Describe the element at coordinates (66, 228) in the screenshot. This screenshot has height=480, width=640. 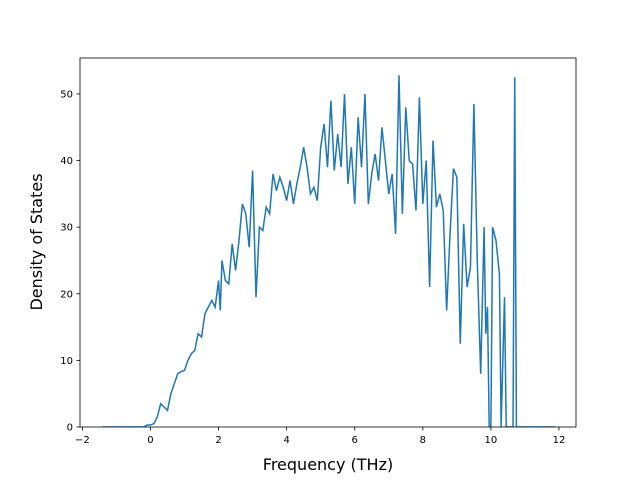
I see `y-tick-label: 30` at that location.